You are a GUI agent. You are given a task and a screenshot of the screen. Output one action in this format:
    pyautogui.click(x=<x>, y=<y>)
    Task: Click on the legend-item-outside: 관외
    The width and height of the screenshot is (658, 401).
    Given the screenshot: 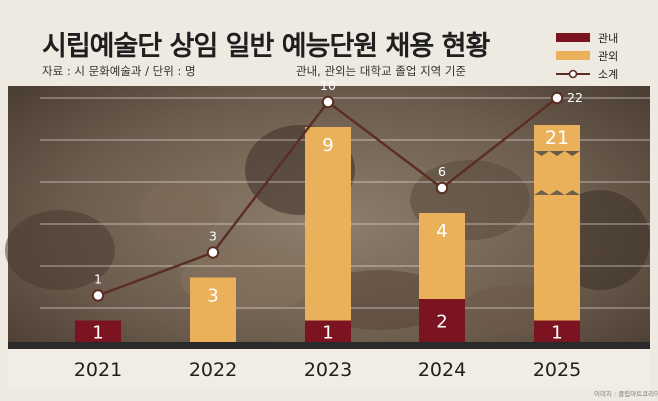 What is the action you would take?
    pyautogui.click(x=606, y=56)
    